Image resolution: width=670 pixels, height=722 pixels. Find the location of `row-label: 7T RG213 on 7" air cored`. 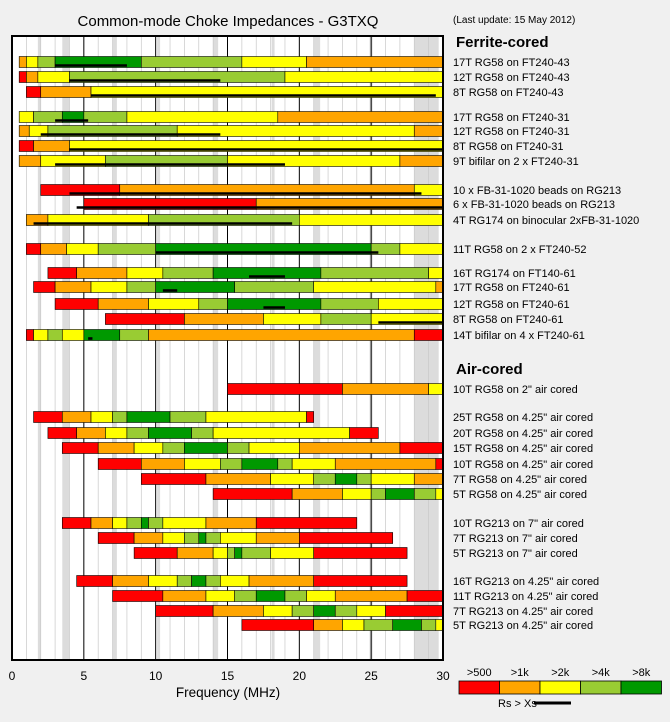

row-label: 7T RG213 on 7" air cored is located at coordinates (515, 539).